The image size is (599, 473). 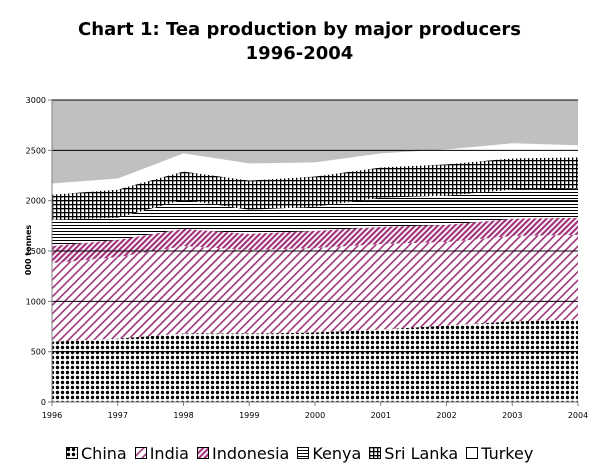 I want to click on x-tick-label: 2002, so click(x=446, y=415).